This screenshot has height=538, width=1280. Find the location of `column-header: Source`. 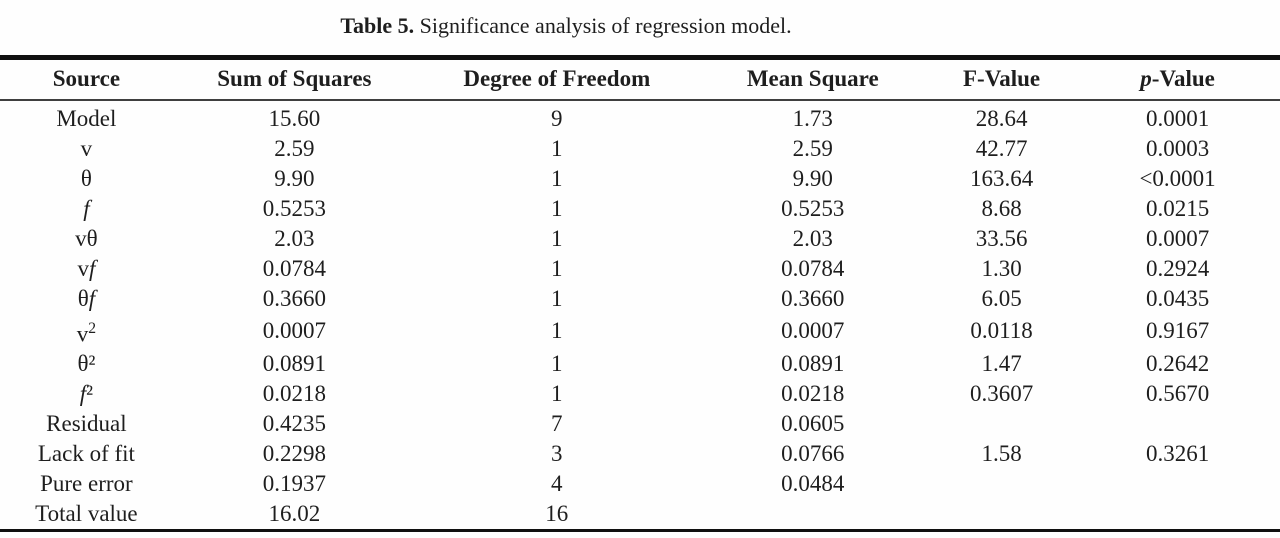

column-header: Source is located at coordinates (86, 79).